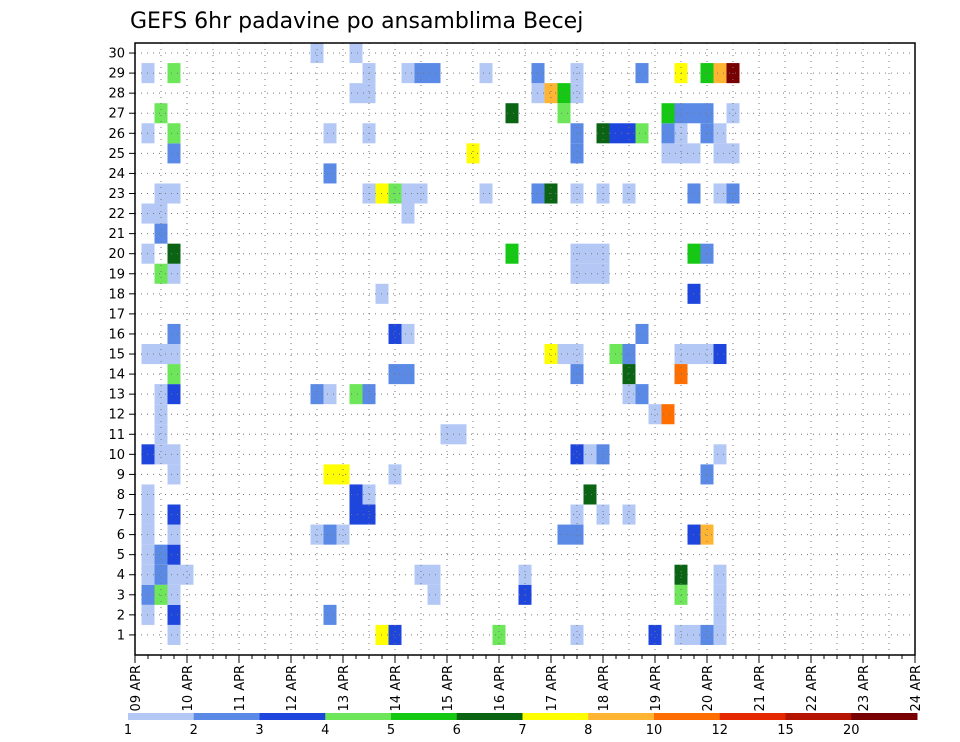  I want to click on x-tick-label: 16 APR, so click(500, 688).